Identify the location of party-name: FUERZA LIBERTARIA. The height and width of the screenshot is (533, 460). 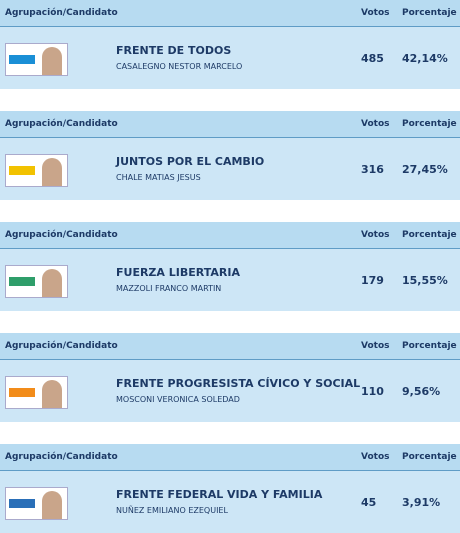
(178, 272).